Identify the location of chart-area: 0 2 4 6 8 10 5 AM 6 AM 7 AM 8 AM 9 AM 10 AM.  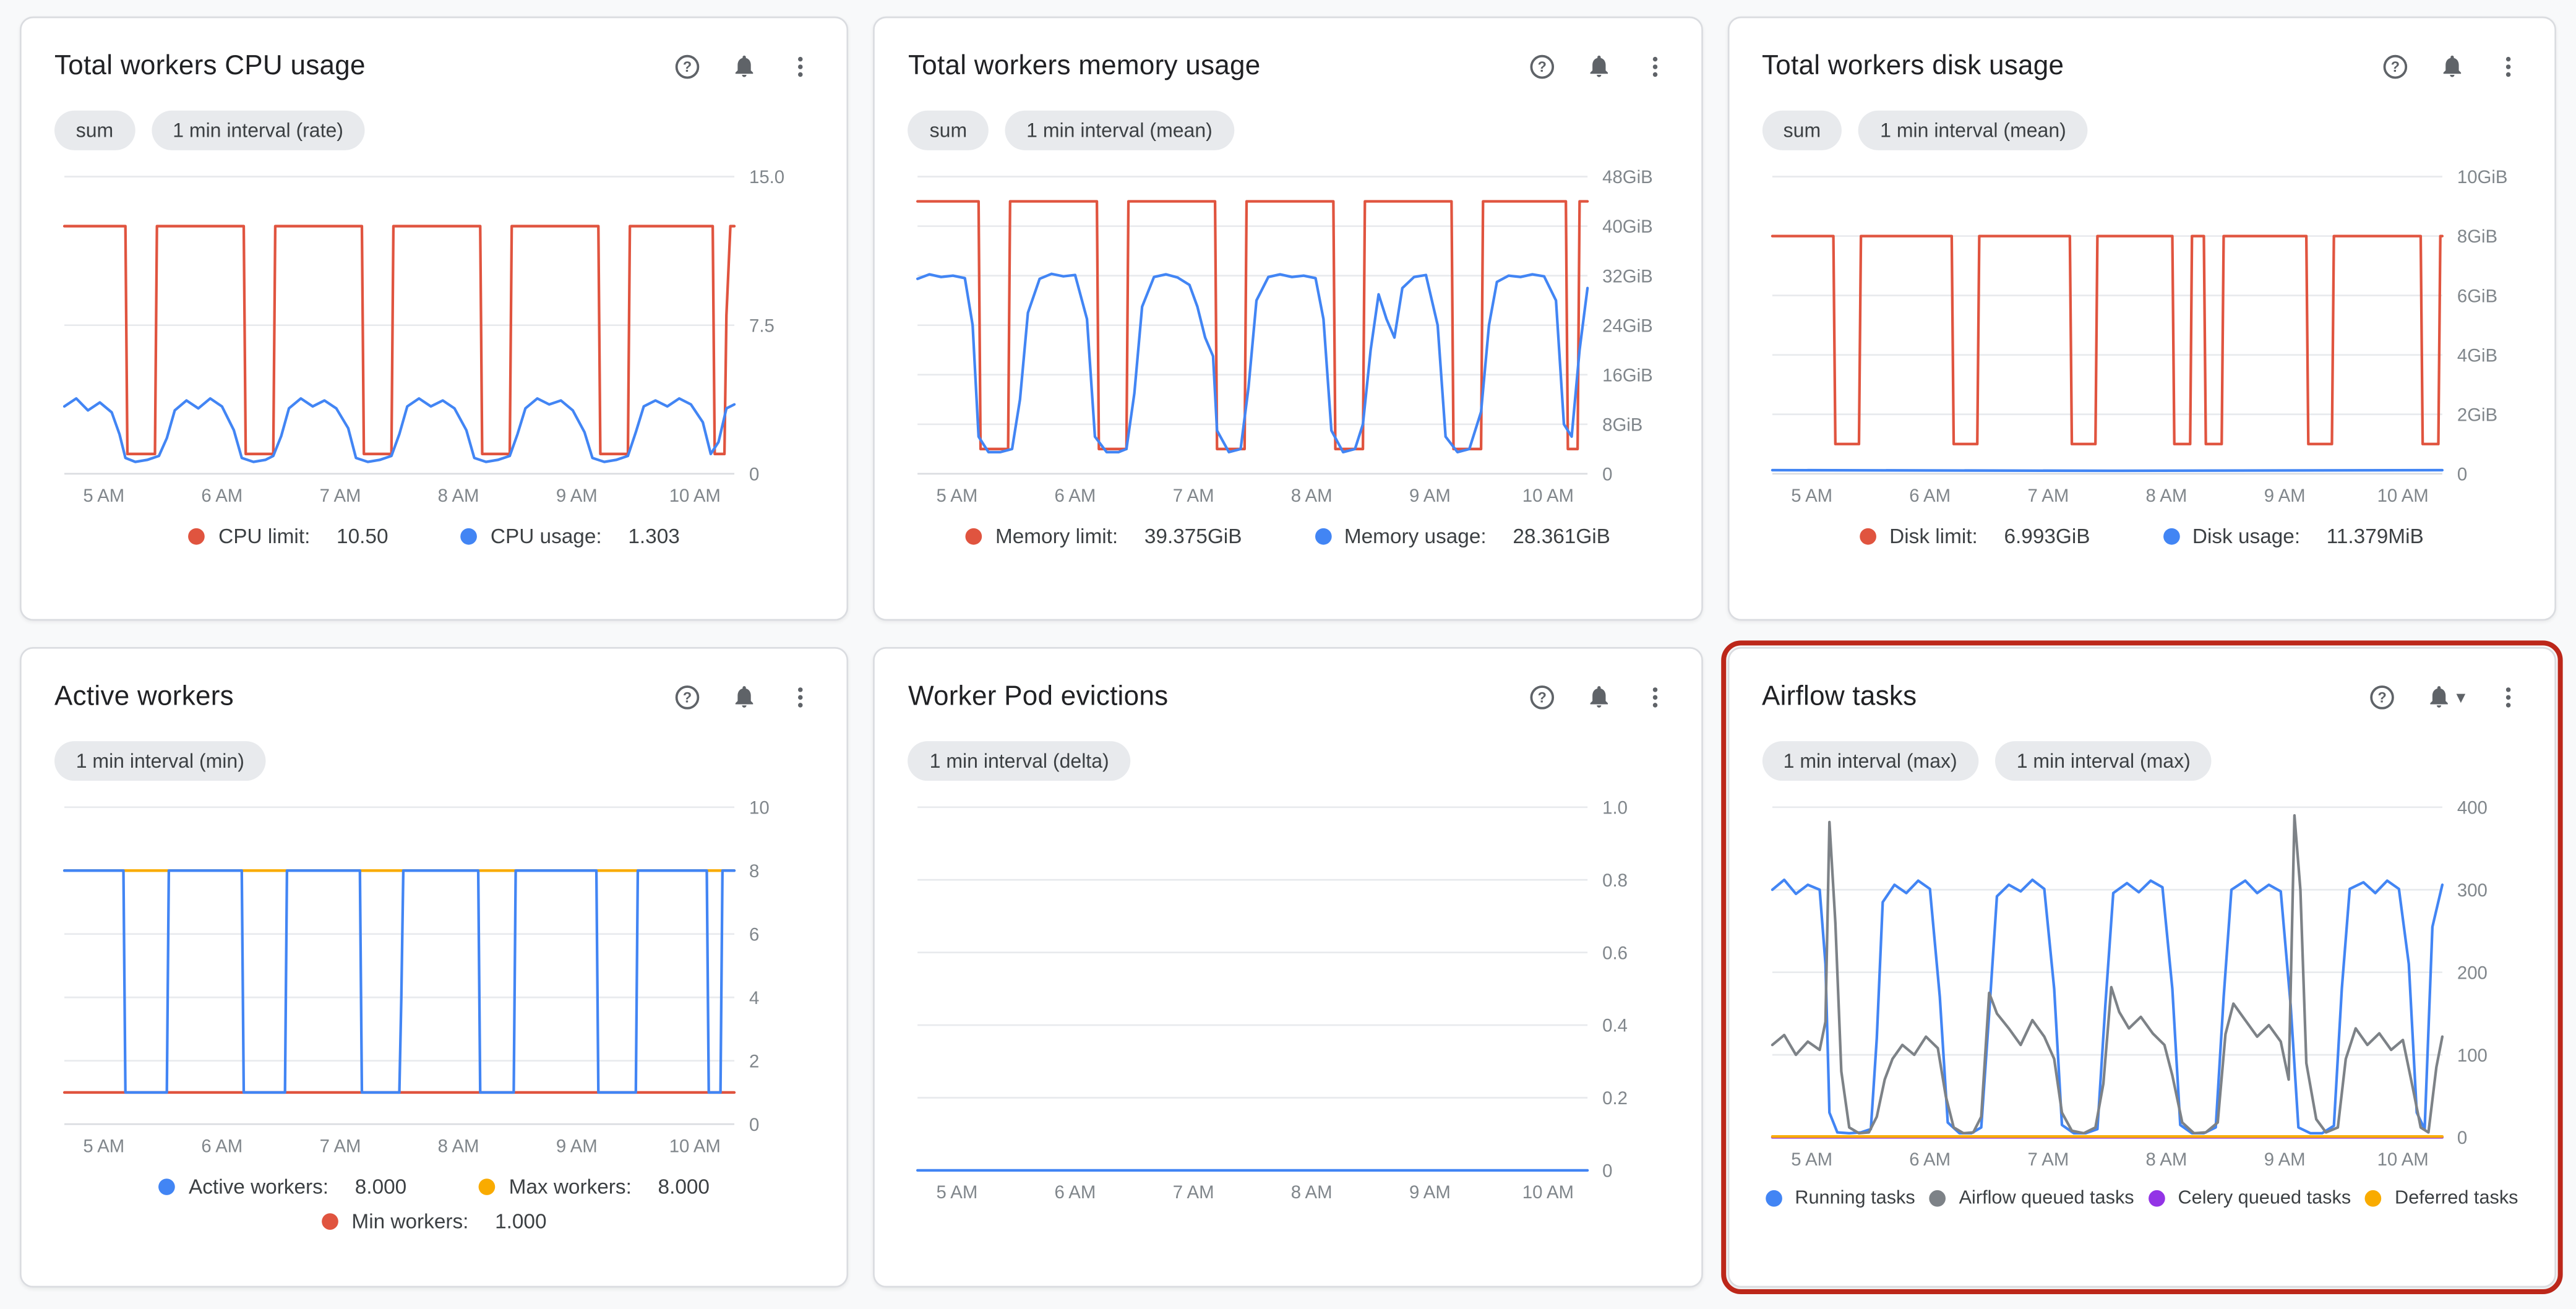
(434, 976).